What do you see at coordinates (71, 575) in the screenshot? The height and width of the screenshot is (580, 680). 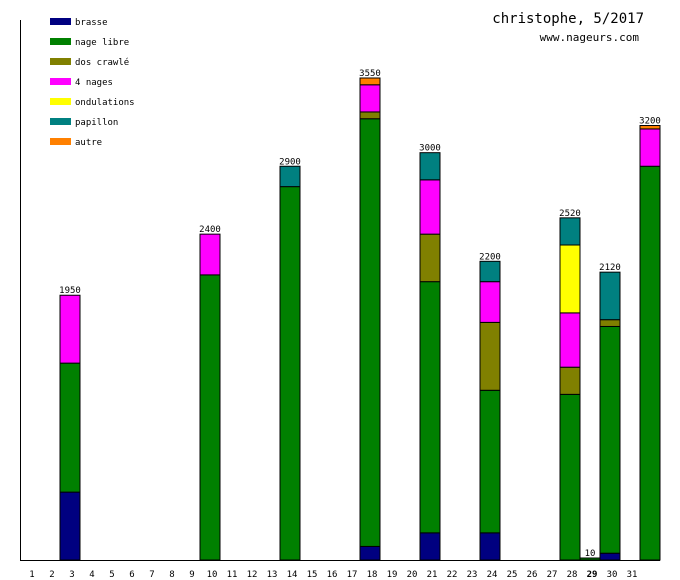 I see `x-tick-label: 3` at bounding box center [71, 575].